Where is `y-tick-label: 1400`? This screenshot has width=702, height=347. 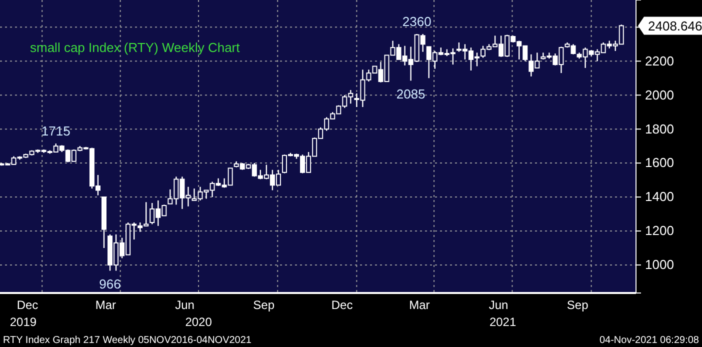 y-tick-label: 1400 is located at coordinates (659, 196).